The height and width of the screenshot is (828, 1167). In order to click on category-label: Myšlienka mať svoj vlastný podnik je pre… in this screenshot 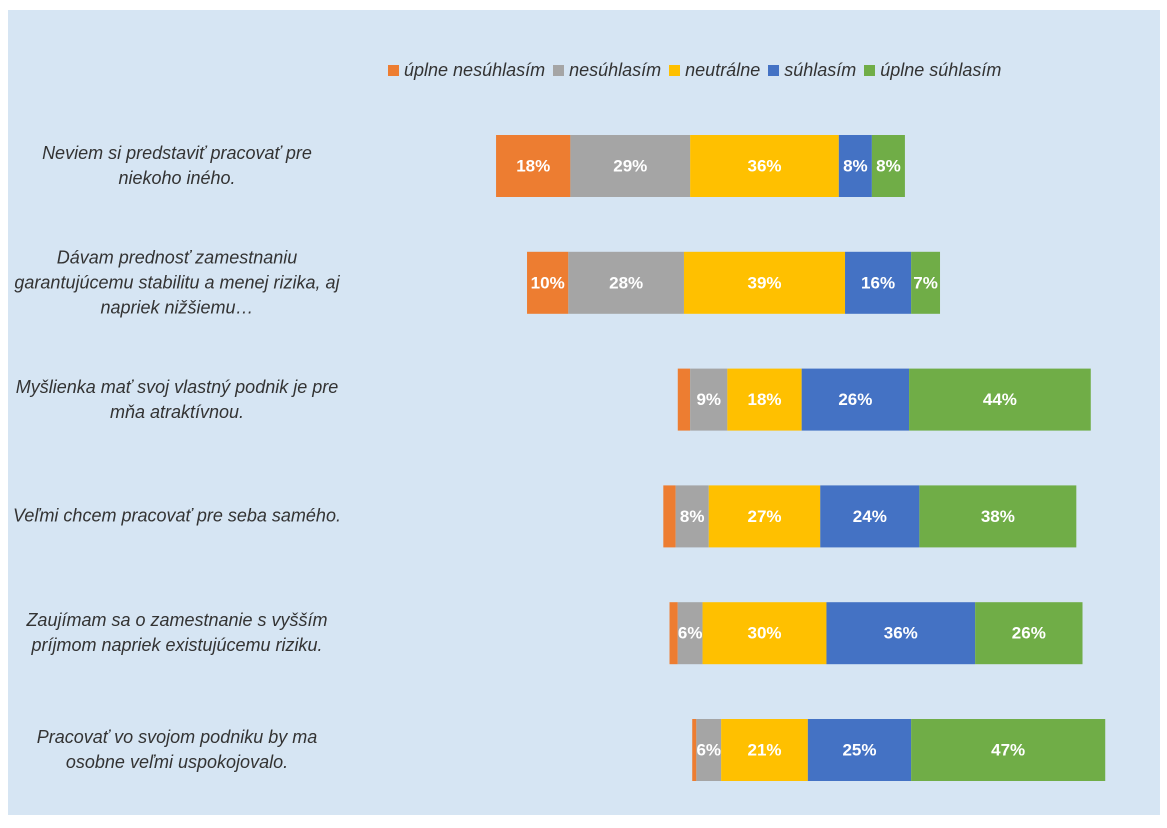, I will do `click(177, 399)`.